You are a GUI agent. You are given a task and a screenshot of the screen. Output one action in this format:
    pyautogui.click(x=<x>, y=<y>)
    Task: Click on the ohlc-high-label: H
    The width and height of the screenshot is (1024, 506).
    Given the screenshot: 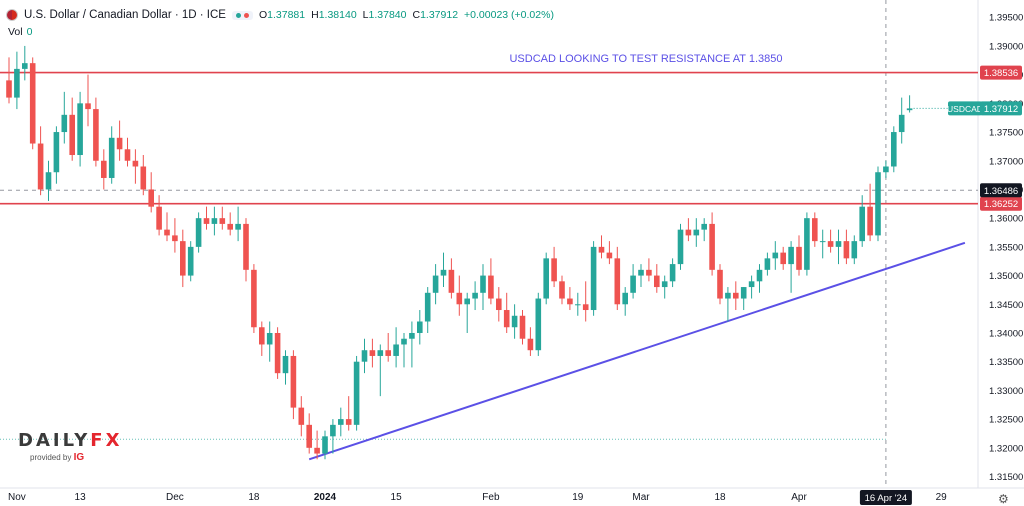 What is the action you would take?
    pyautogui.click(x=315, y=15)
    